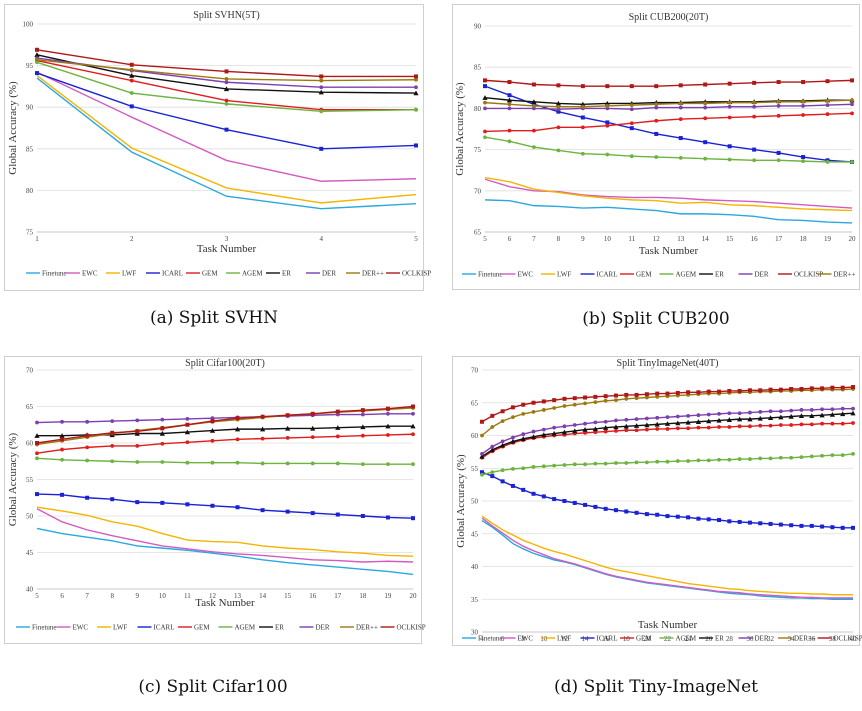 This screenshot has width=862, height=711. I want to click on y-tick-label: 65, so click(478, 233).